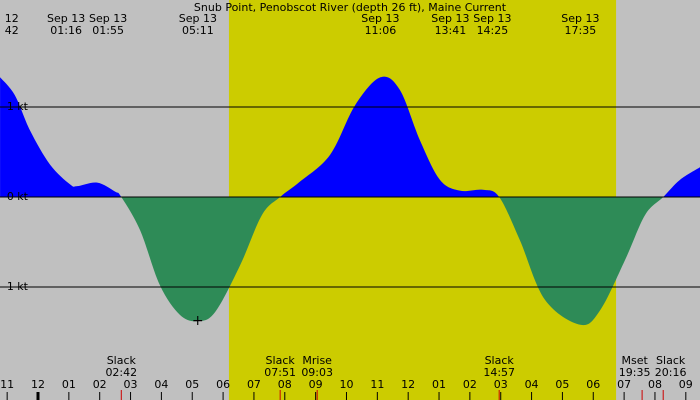 The height and width of the screenshot is (400, 700). Describe the element at coordinates (317, 372) in the screenshot. I see `event-time: 09:03` at that location.